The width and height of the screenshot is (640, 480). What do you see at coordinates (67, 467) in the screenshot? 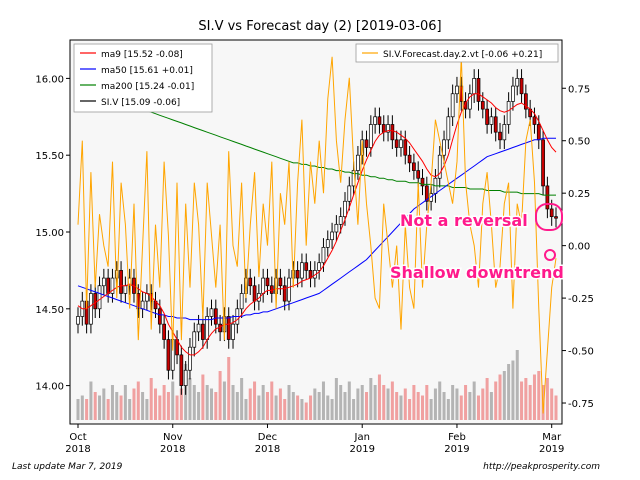
I see `footer-last-update: Last update Mar 7, 2019` at bounding box center [67, 467].